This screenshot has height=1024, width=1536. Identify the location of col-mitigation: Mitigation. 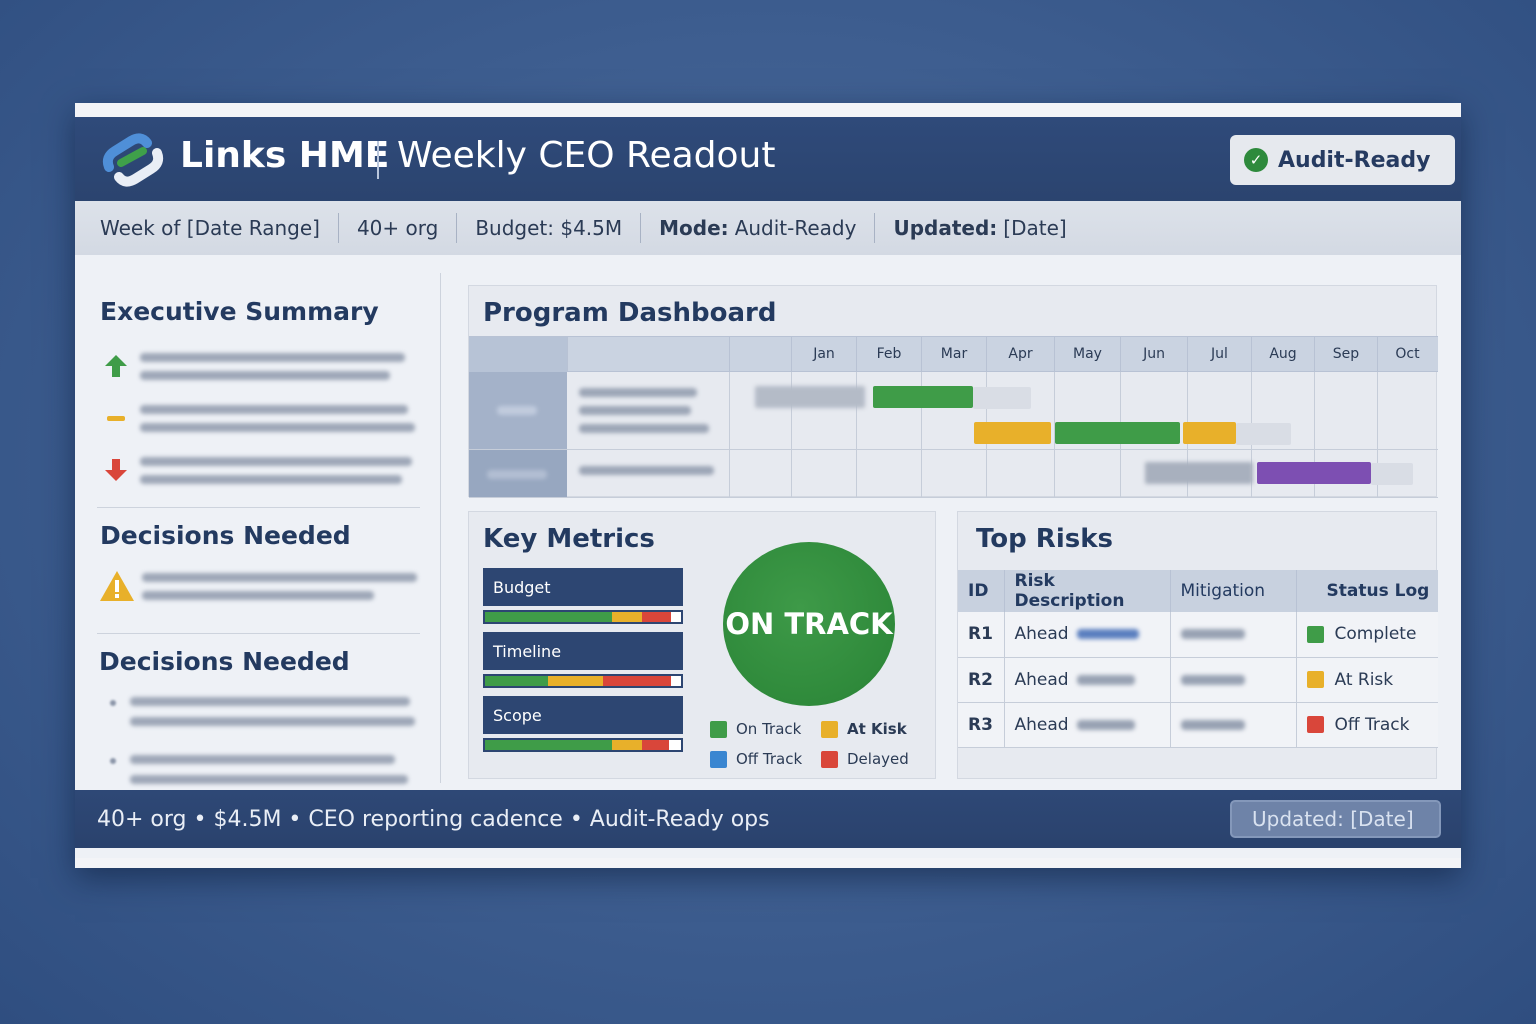
(1233, 591).